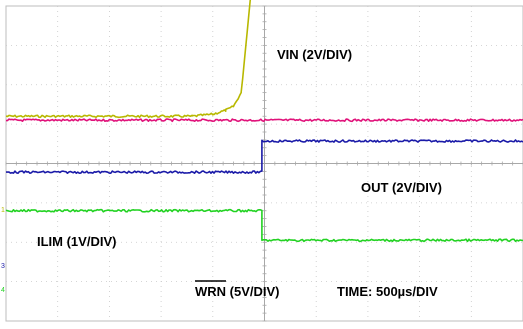  I want to click on out-label: OUT (2V/DIV), so click(401, 187).